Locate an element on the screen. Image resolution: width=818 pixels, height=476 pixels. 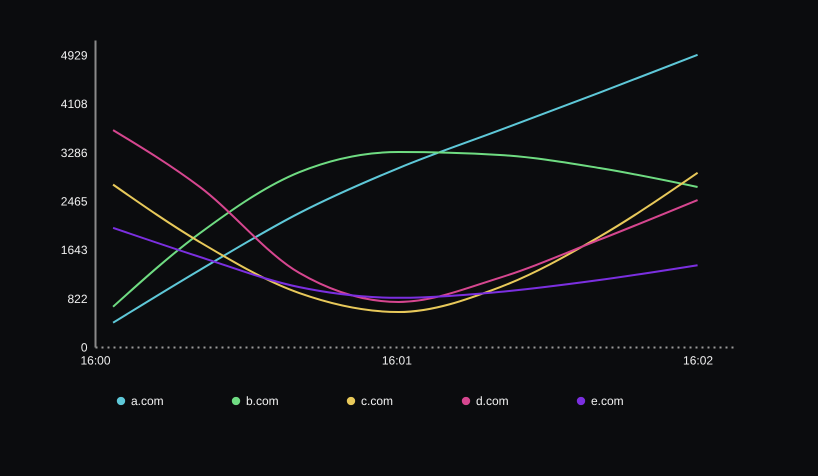
y-tick-label: 1643 is located at coordinates (74, 250).